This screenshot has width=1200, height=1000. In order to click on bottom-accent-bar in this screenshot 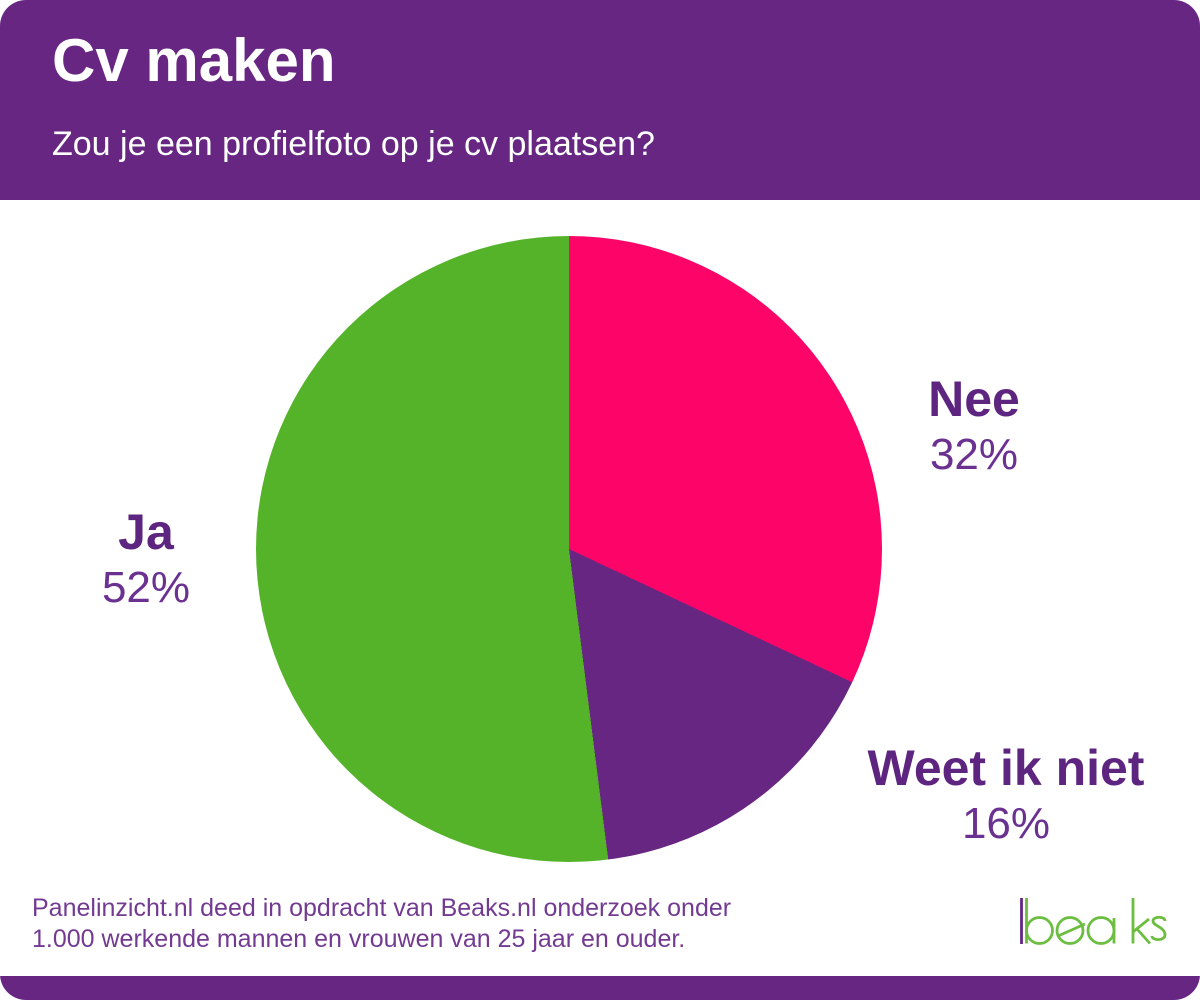, I will do `click(600, 988)`.